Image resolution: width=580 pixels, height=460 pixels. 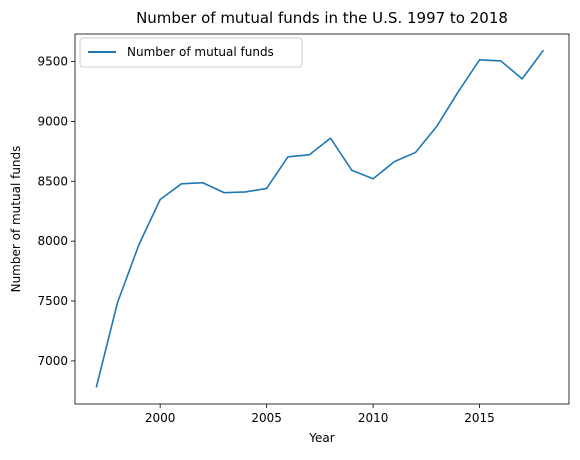 What do you see at coordinates (16, 219) in the screenshot?
I see `y-axis-label: Number of mutual funds` at bounding box center [16, 219].